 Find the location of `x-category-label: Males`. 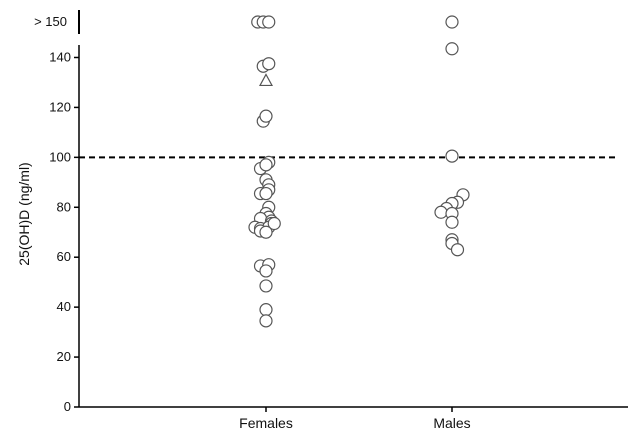

x-category-label: Males is located at coordinates (451, 423).